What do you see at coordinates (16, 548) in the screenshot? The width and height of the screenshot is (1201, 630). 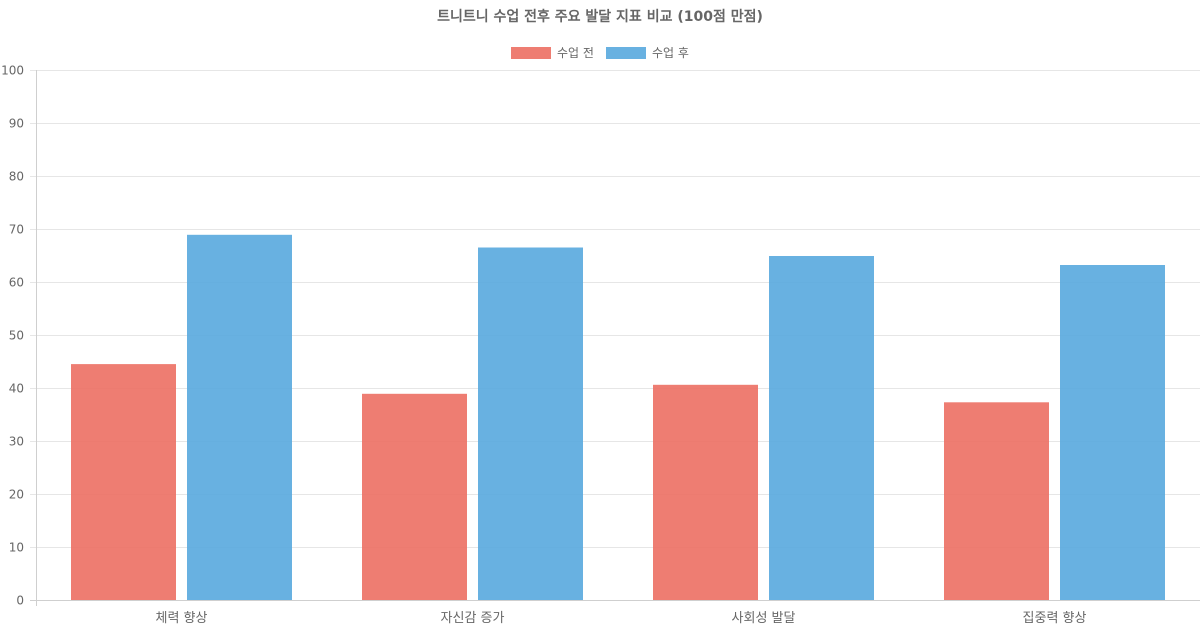 I see `y-tick-label: 10` at bounding box center [16, 548].